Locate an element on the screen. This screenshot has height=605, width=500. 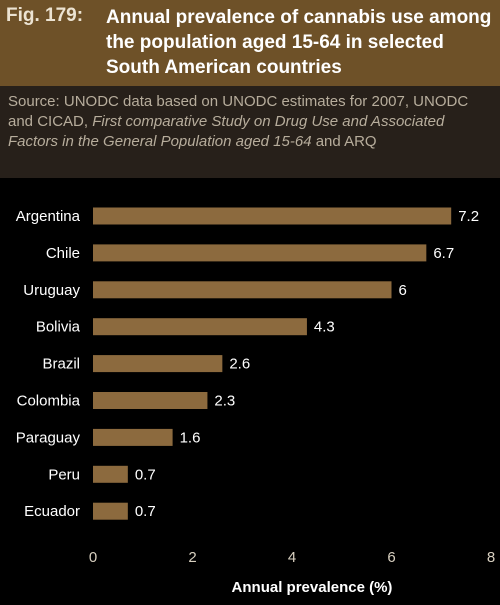
bar-peru is located at coordinates (110, 474).